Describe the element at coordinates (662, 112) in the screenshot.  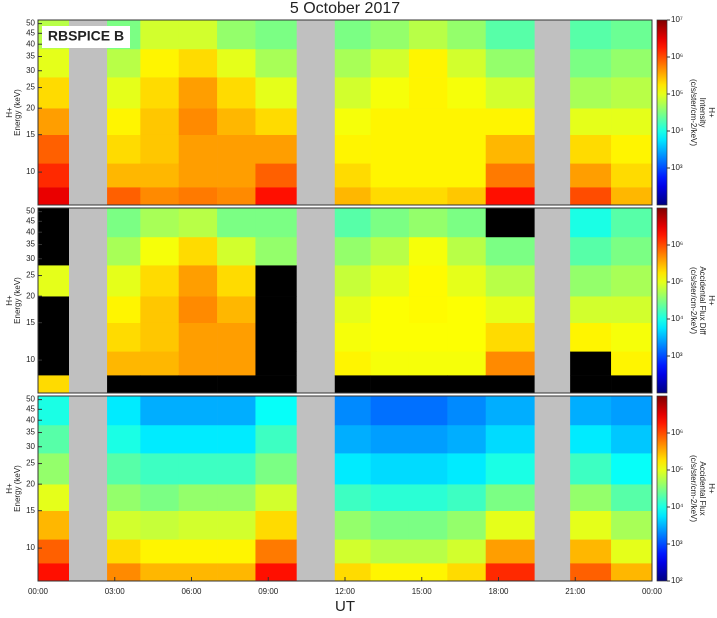
I see `colorbar` at that location.